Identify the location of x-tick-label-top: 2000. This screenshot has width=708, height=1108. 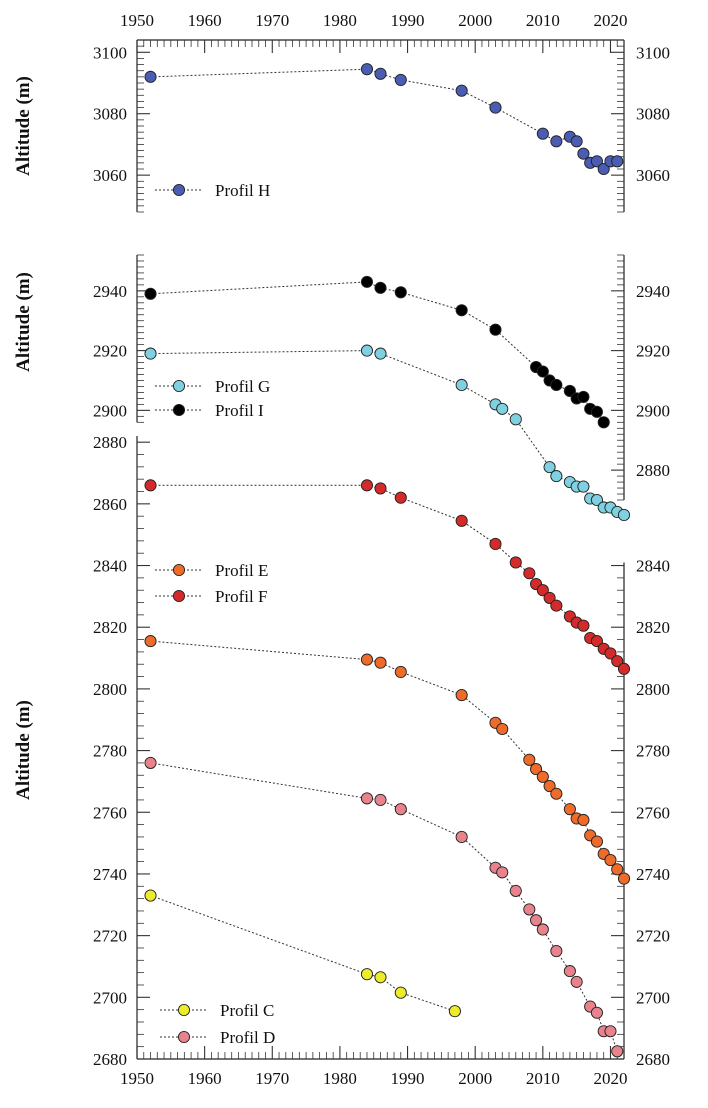
(475, 20).